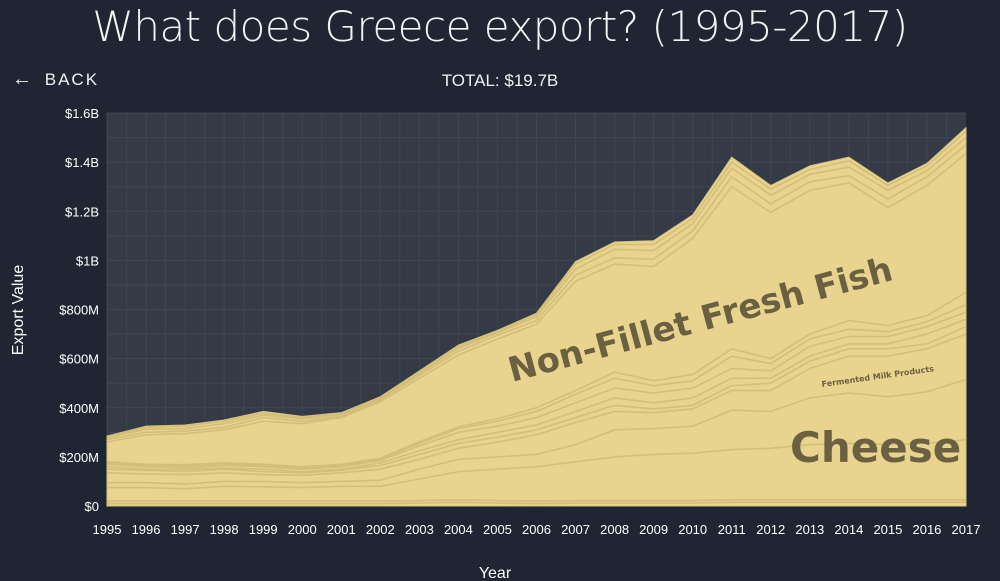  What do you see at coordinates (82, 113) in the screenshot?
I see `y-tick-label: $1.6B` at bounding box center [82, 113].